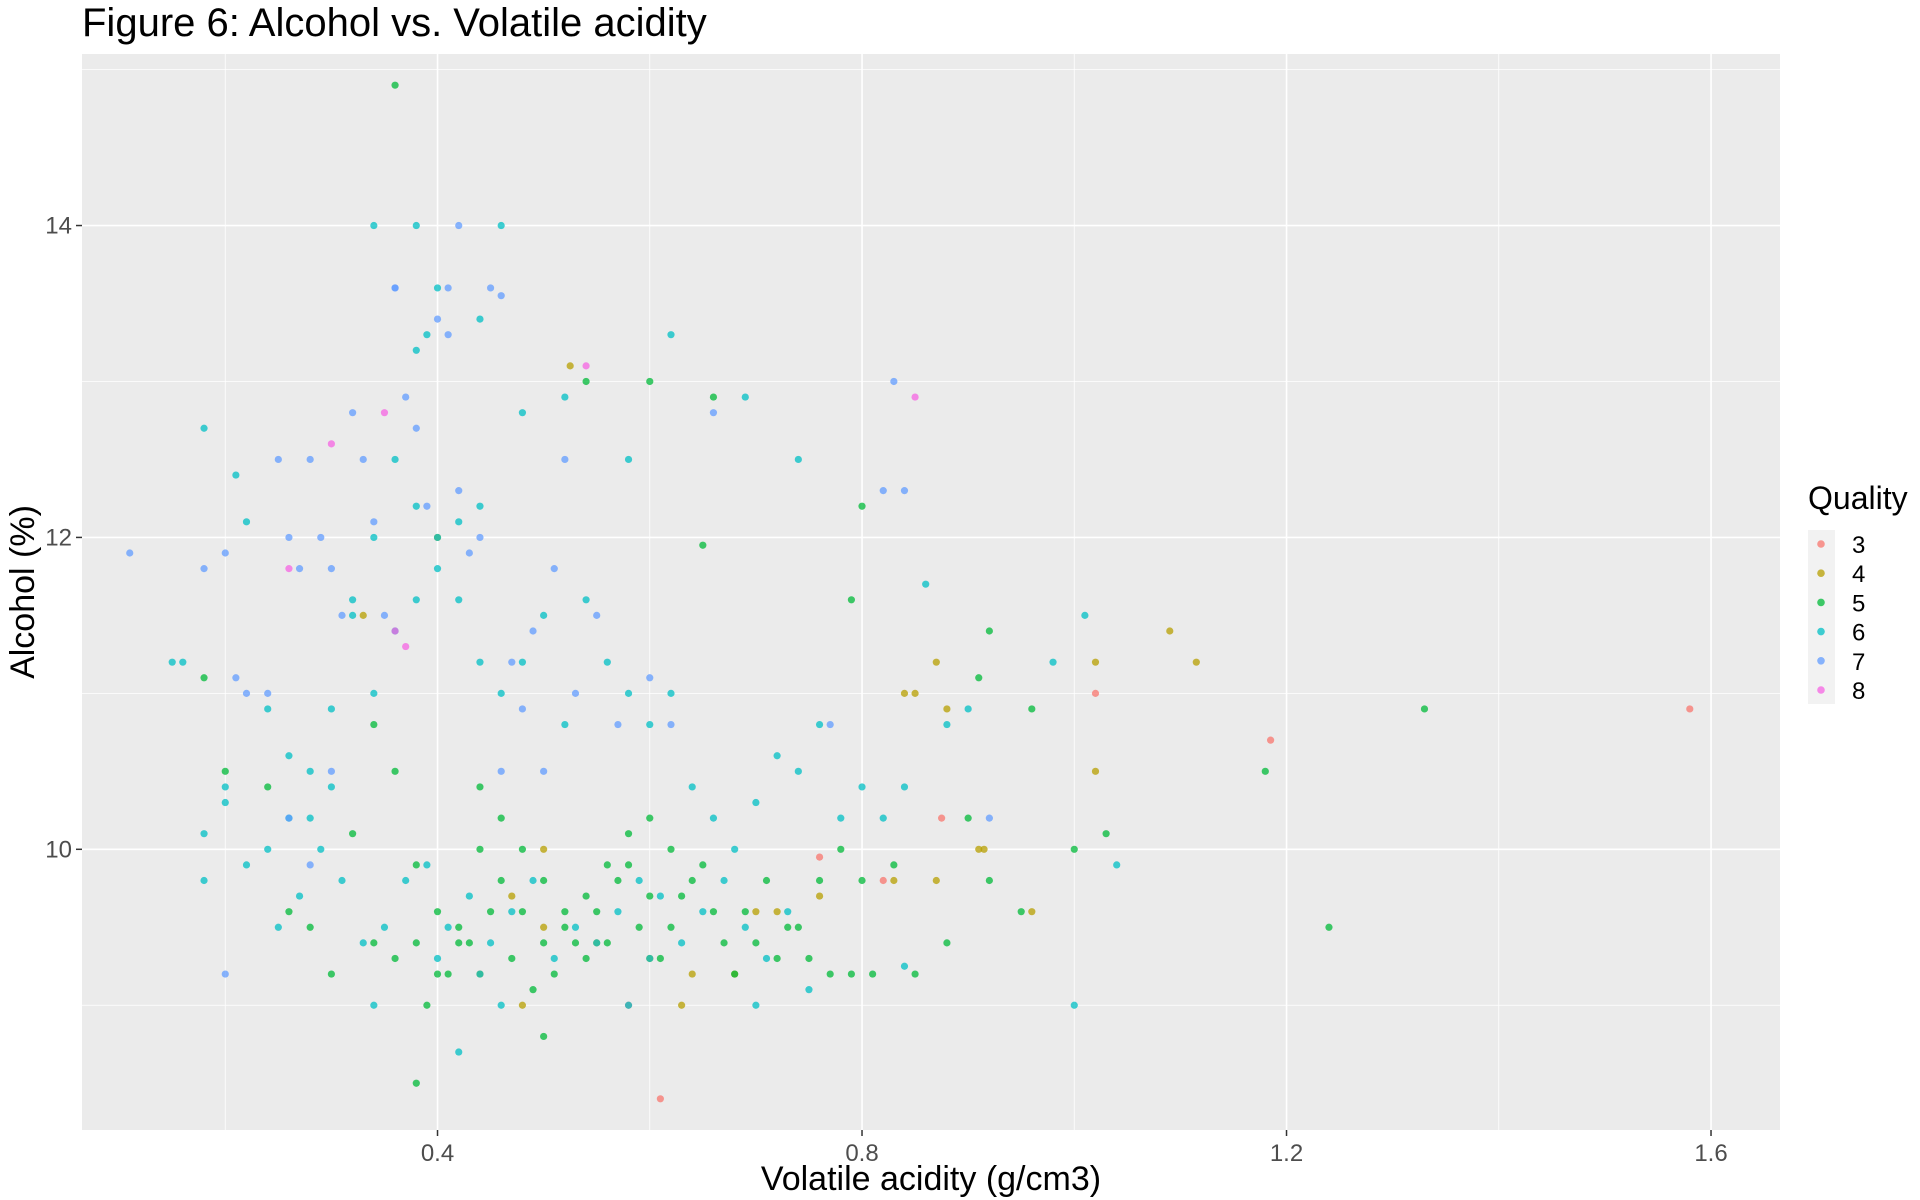  Describe the element at coordinates (1286, 1153) in the screenshot. I see `x-tick-label: 1.2` at that location.